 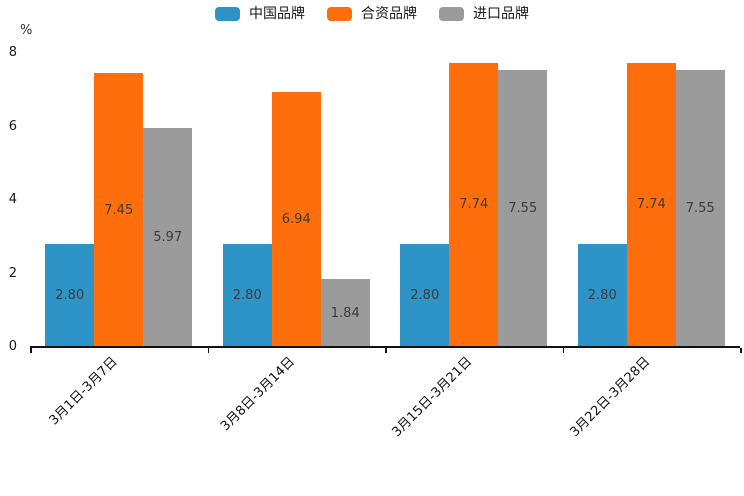 I want to click on bar-中国品牌-1: 2.80, so click(x=247, y=295).